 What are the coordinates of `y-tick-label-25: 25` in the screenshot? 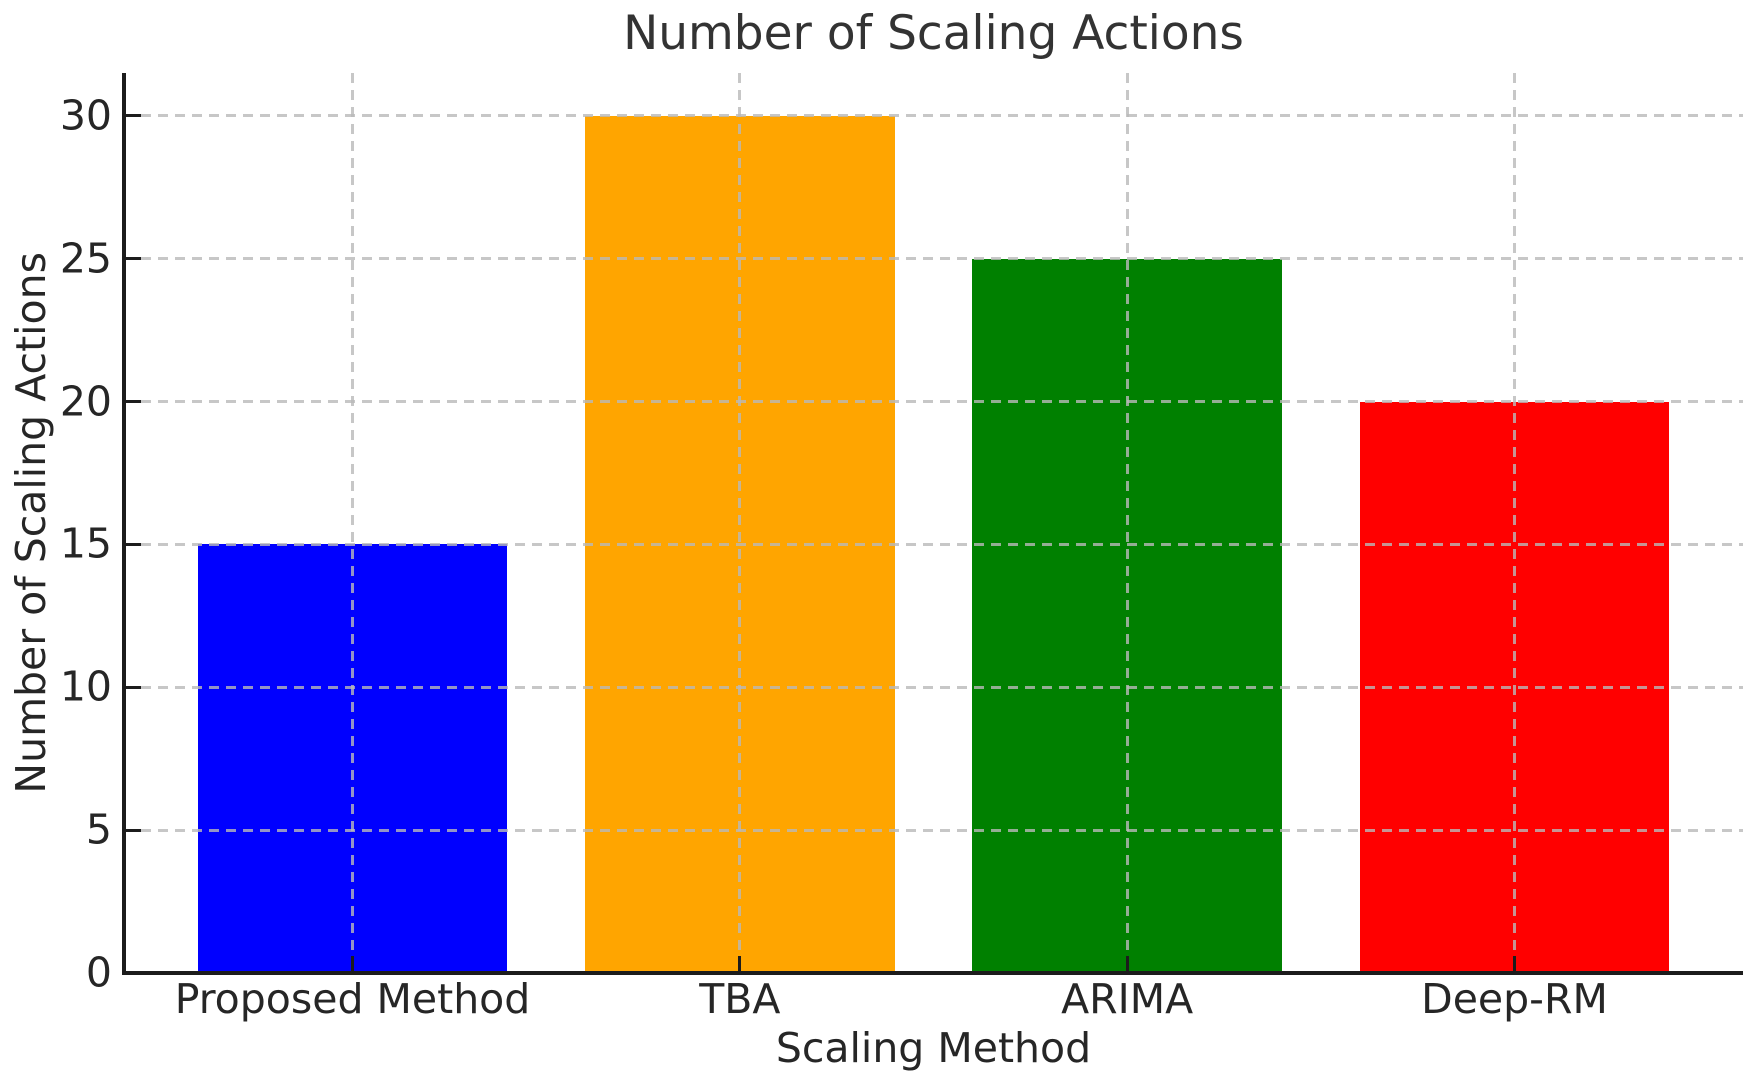 It's located at (85, 258).